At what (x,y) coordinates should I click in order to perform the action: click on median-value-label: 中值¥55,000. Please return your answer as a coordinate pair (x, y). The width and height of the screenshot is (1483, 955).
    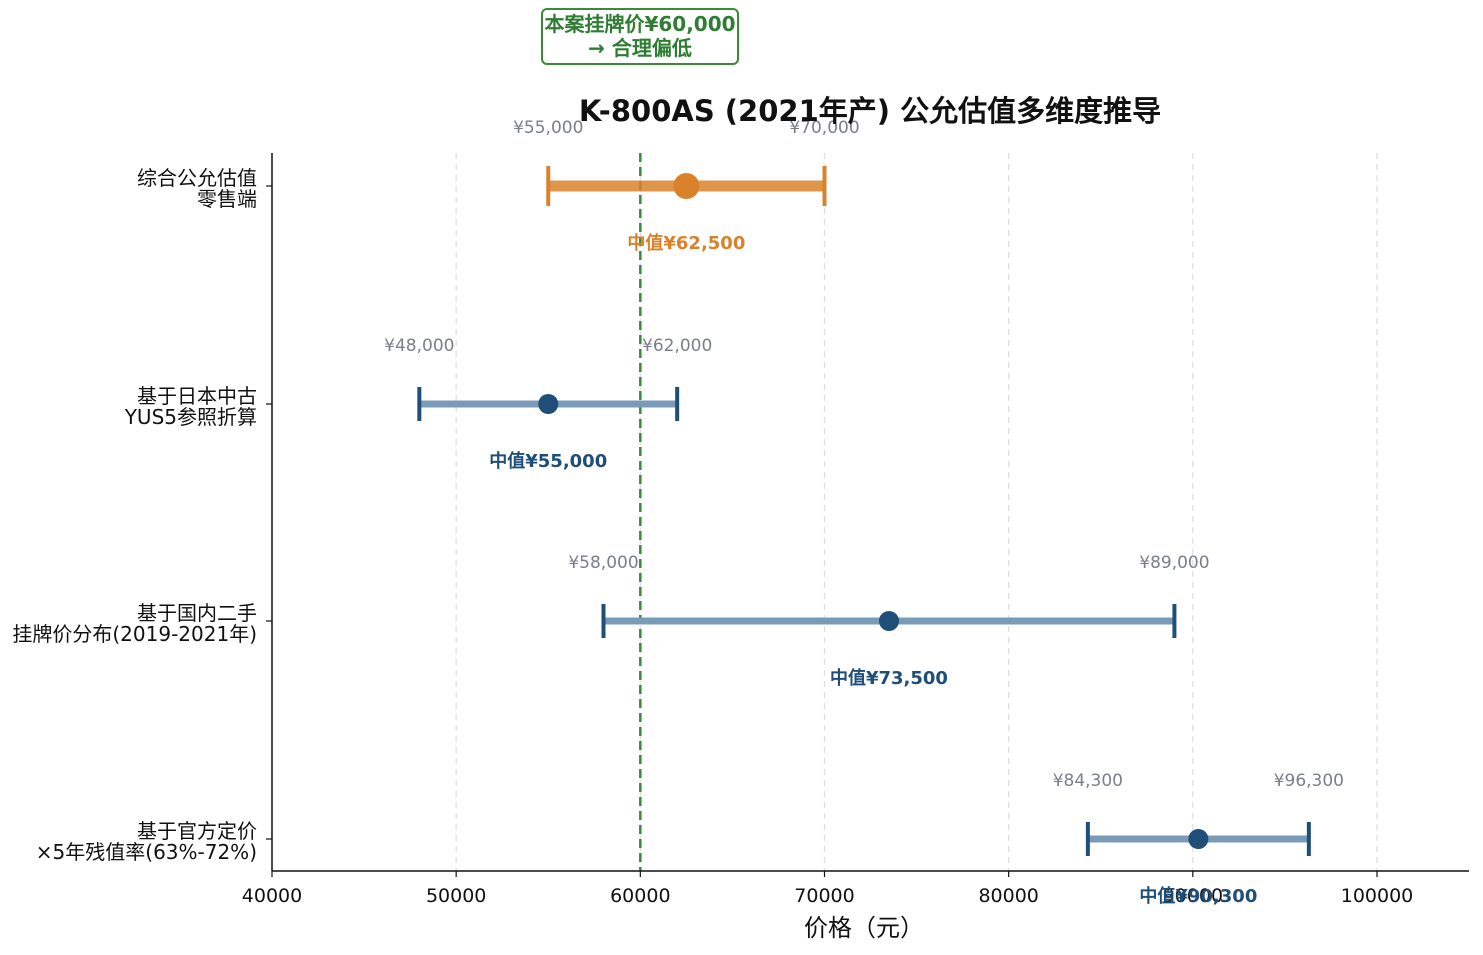
    Looking at the image, I should click on (548, 461).